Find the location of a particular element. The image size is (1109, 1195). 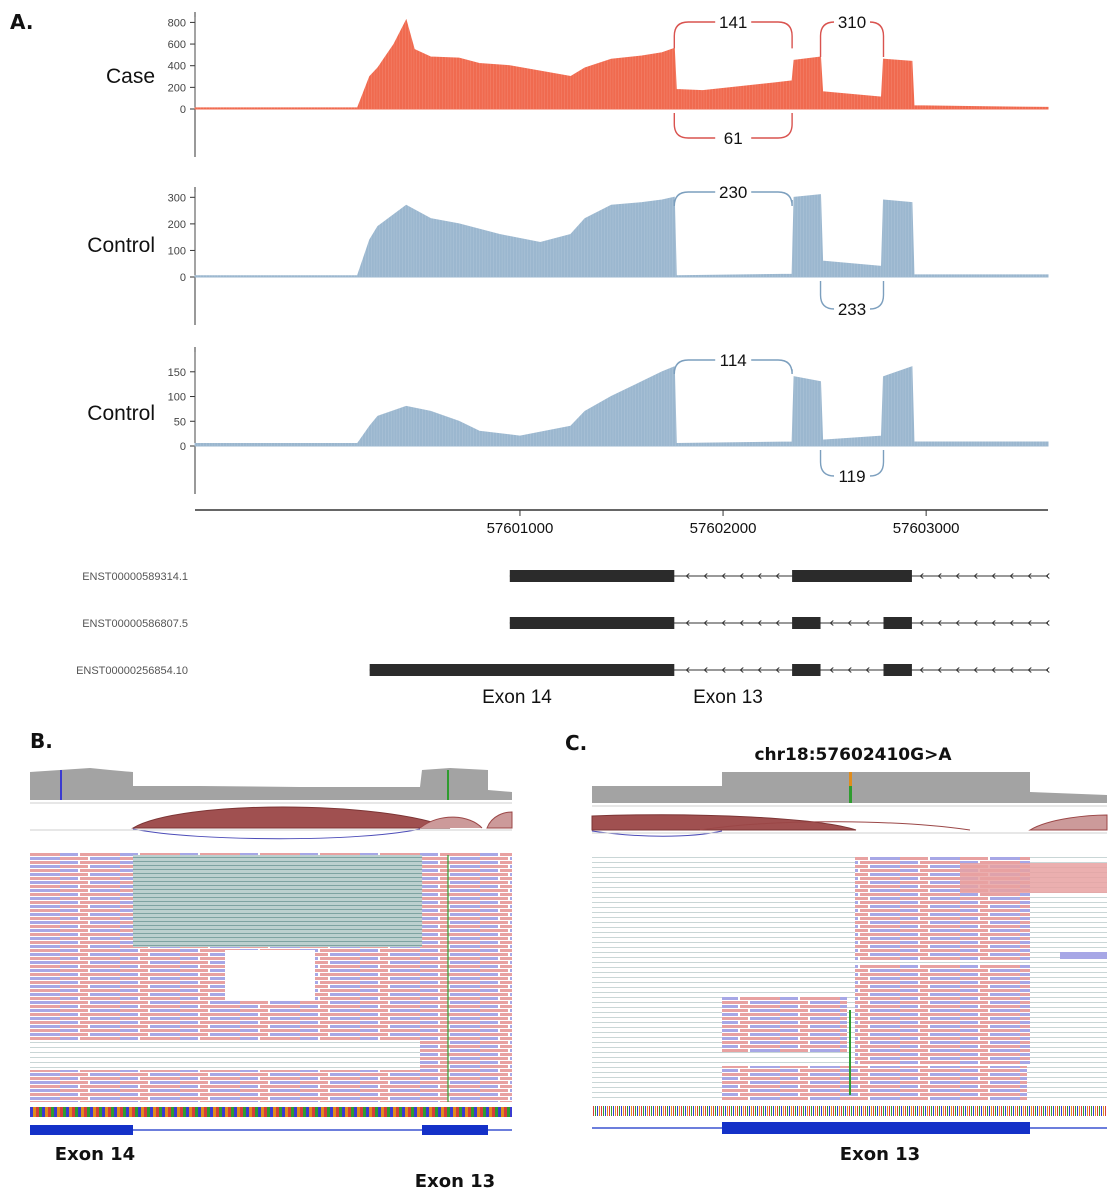

sequence-track-c is located at coordinates (849, 1111).